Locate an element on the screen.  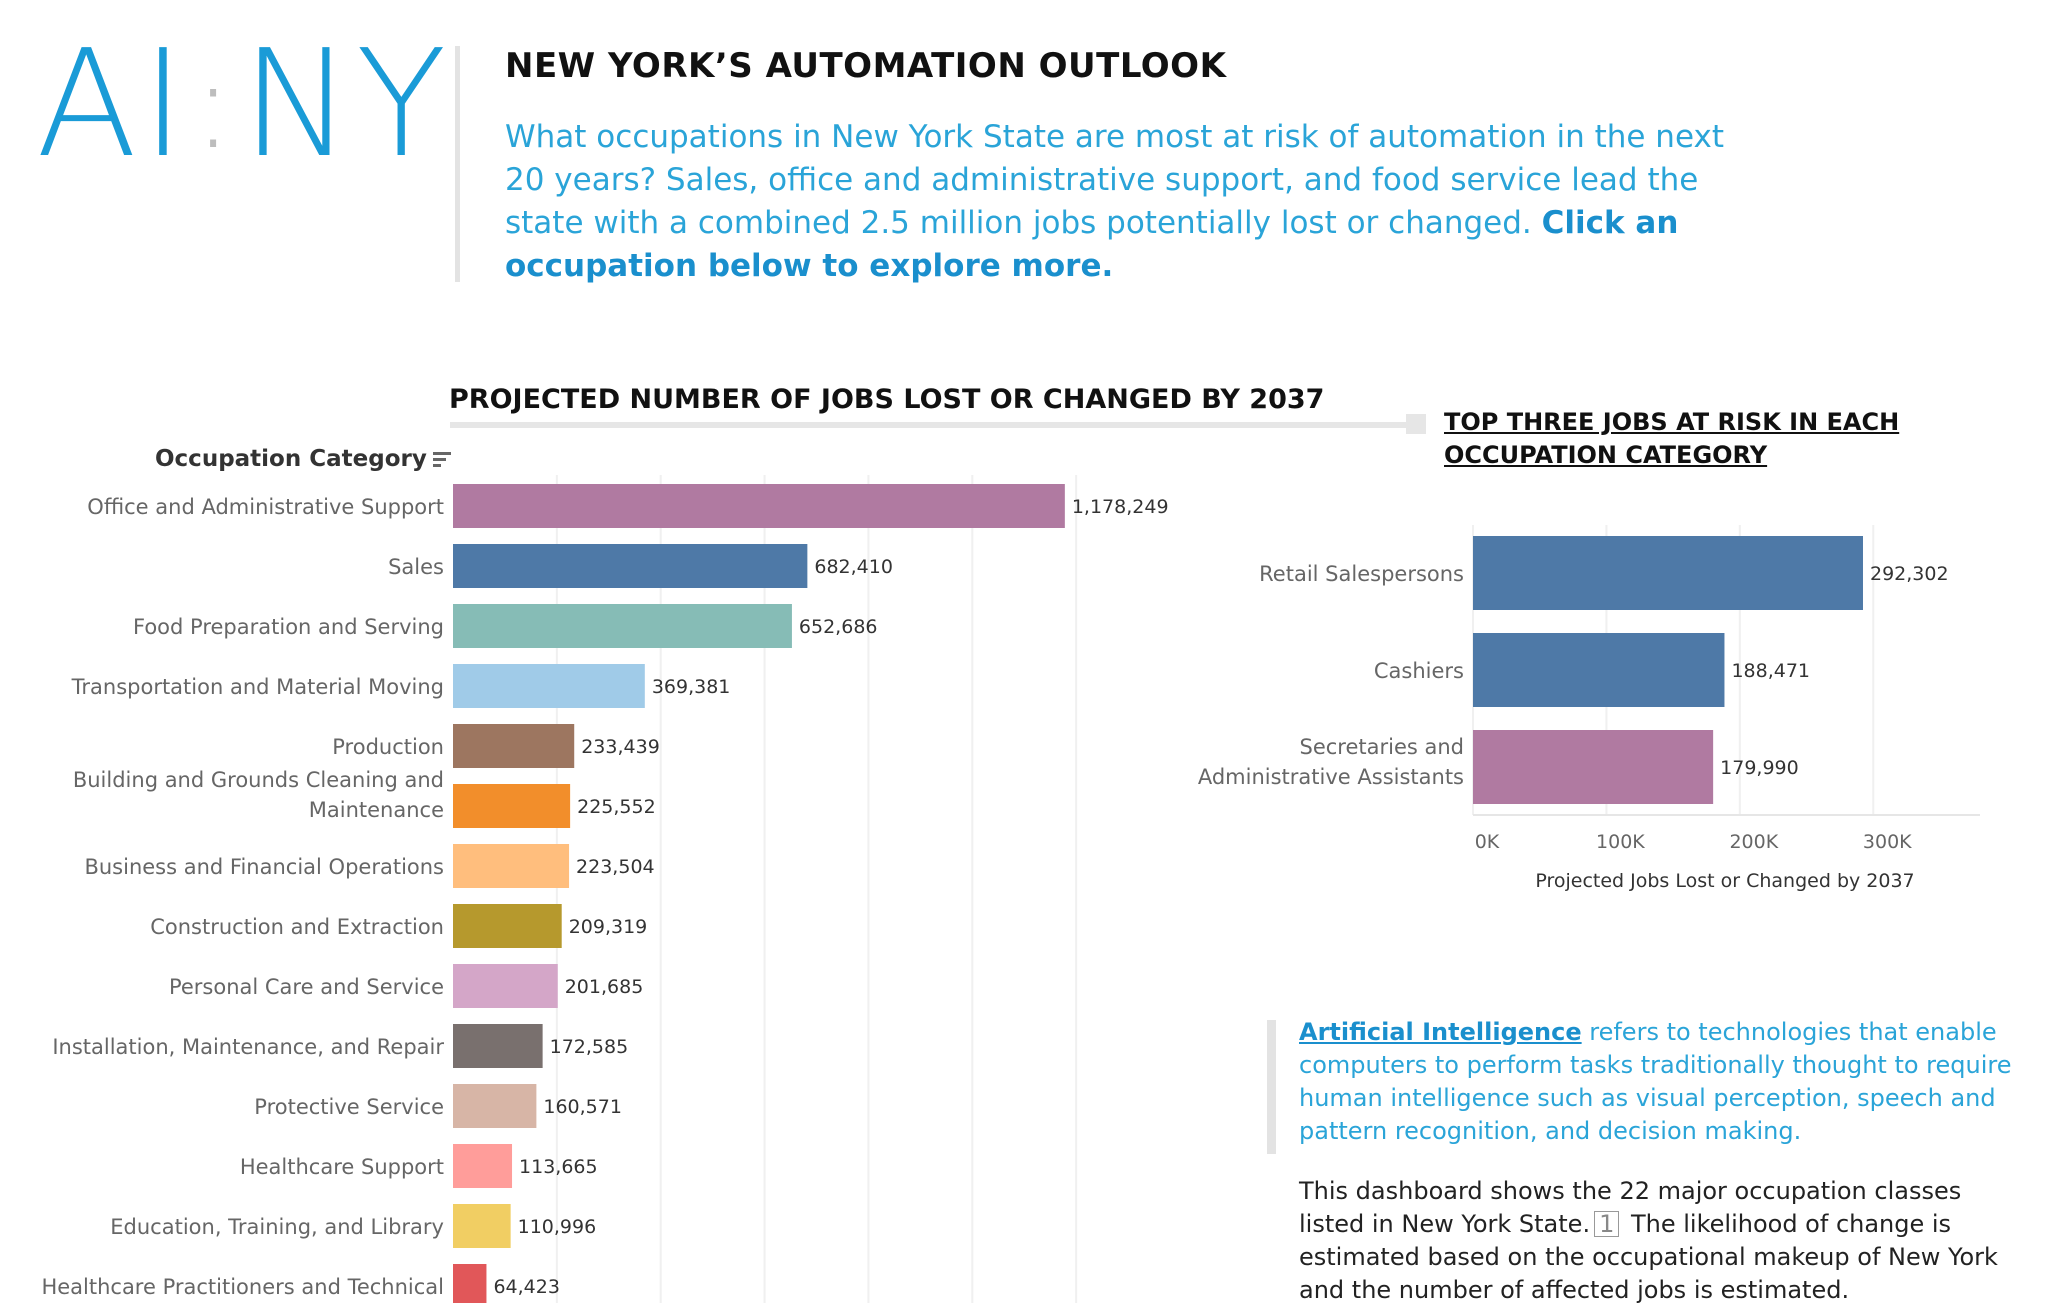
value-label-13: 64,423 is located at coordinates (526, 1287).